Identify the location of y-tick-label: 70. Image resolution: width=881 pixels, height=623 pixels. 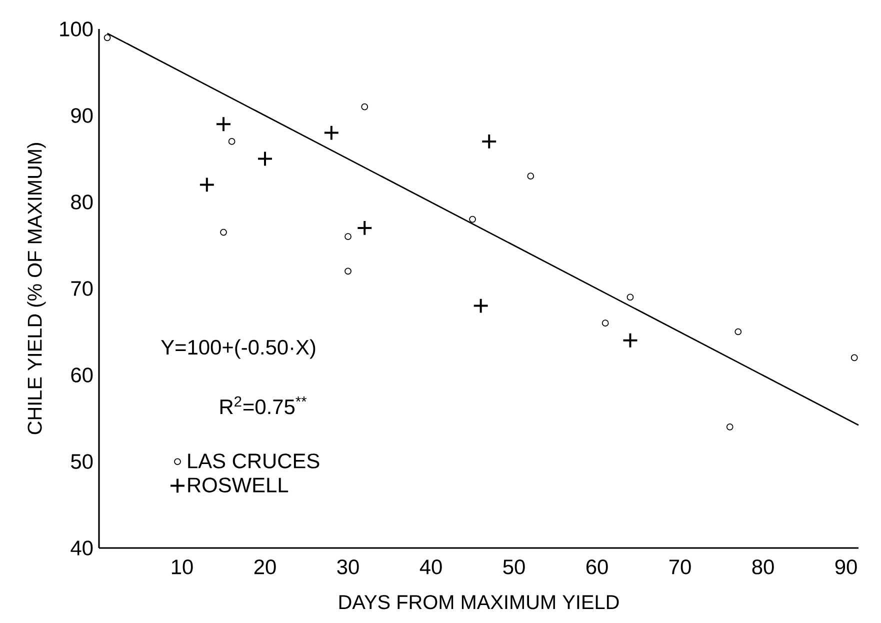
(82, 288).